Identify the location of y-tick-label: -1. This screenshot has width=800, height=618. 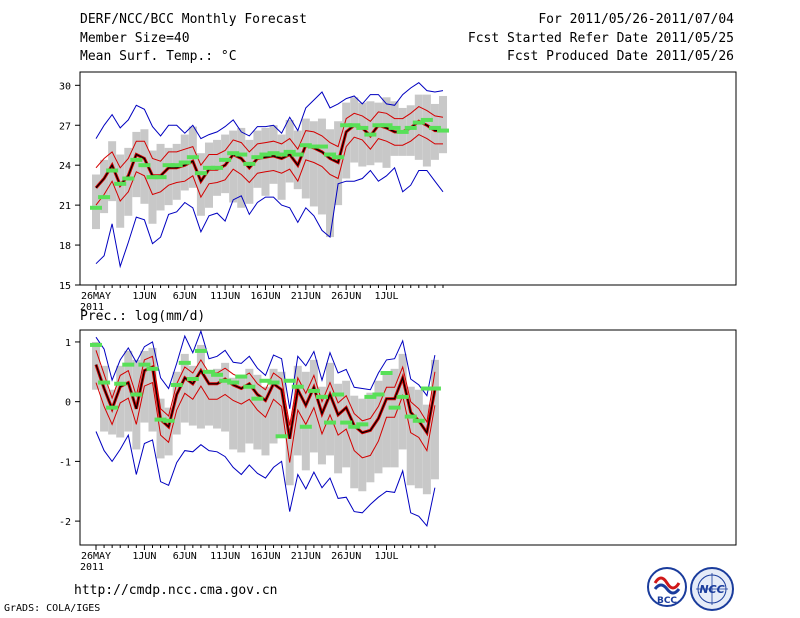
(65, 462).